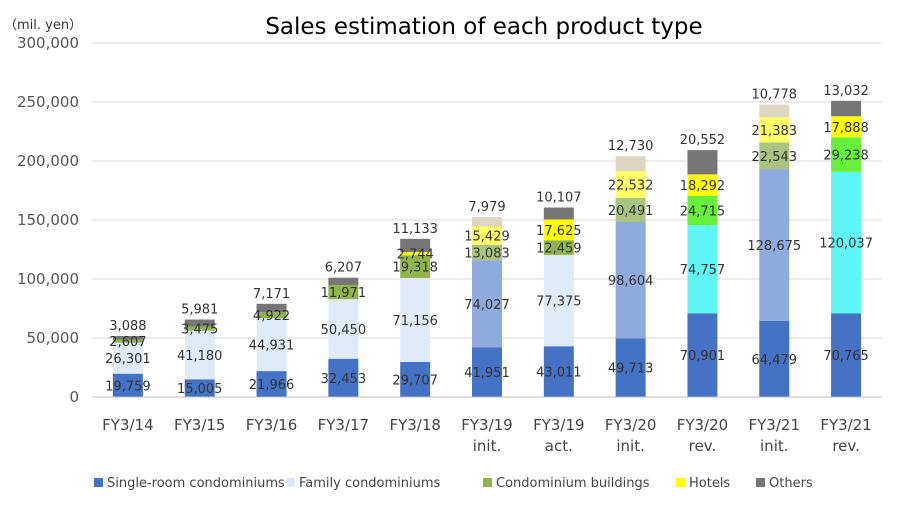  I want to click on data-label: 11,133, so click(415, 229).